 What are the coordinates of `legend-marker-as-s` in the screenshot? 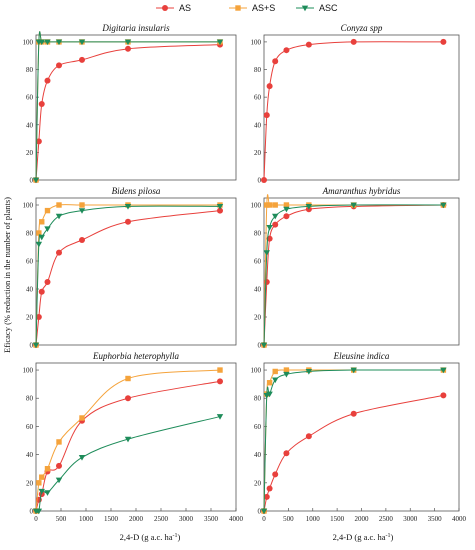 It's located at (238, 8).